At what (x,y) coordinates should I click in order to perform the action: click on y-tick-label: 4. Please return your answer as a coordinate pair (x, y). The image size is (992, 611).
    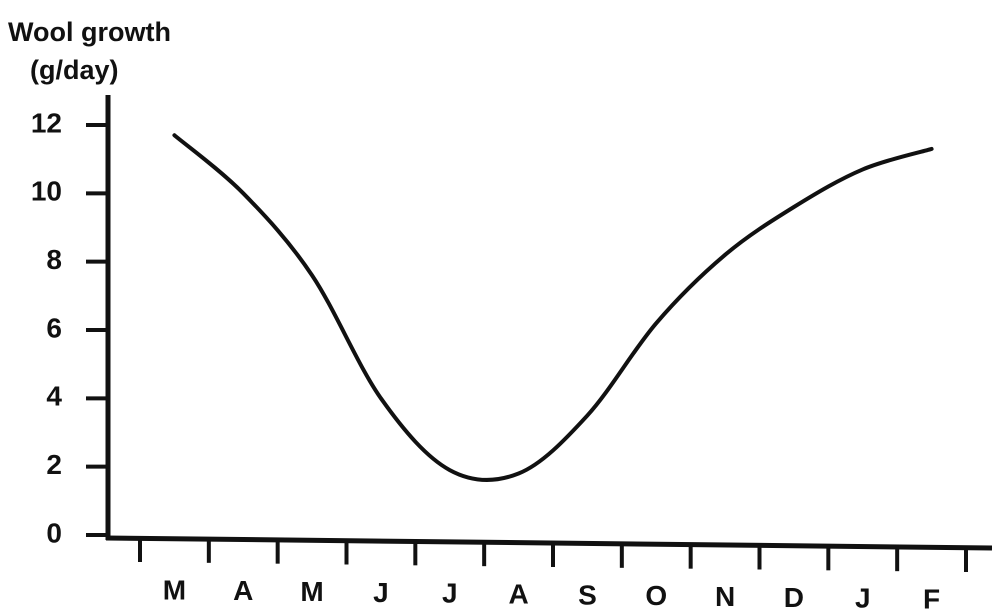
    Looking at the image, I should click on (54, 396).